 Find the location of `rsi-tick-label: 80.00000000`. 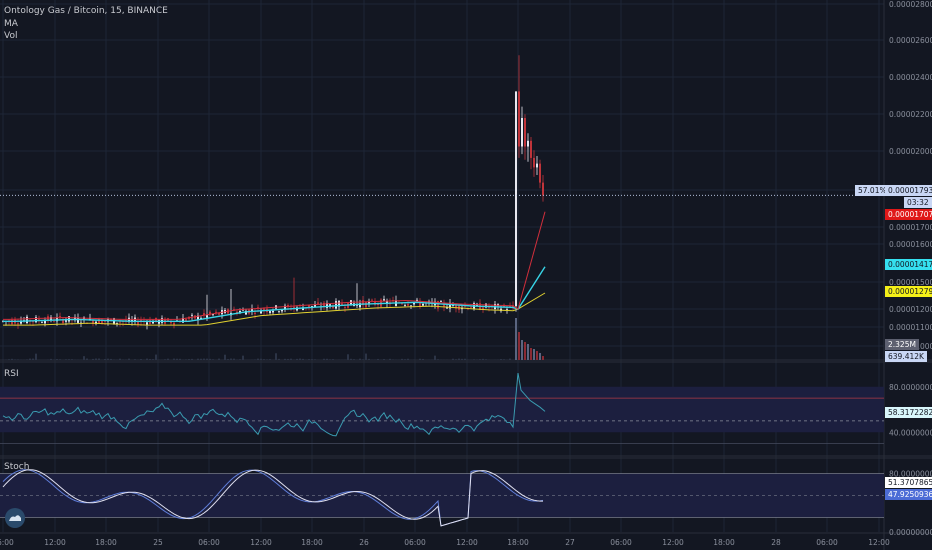

rsi-tick-label: 80.00000000 is located at coordinates (910, 387).